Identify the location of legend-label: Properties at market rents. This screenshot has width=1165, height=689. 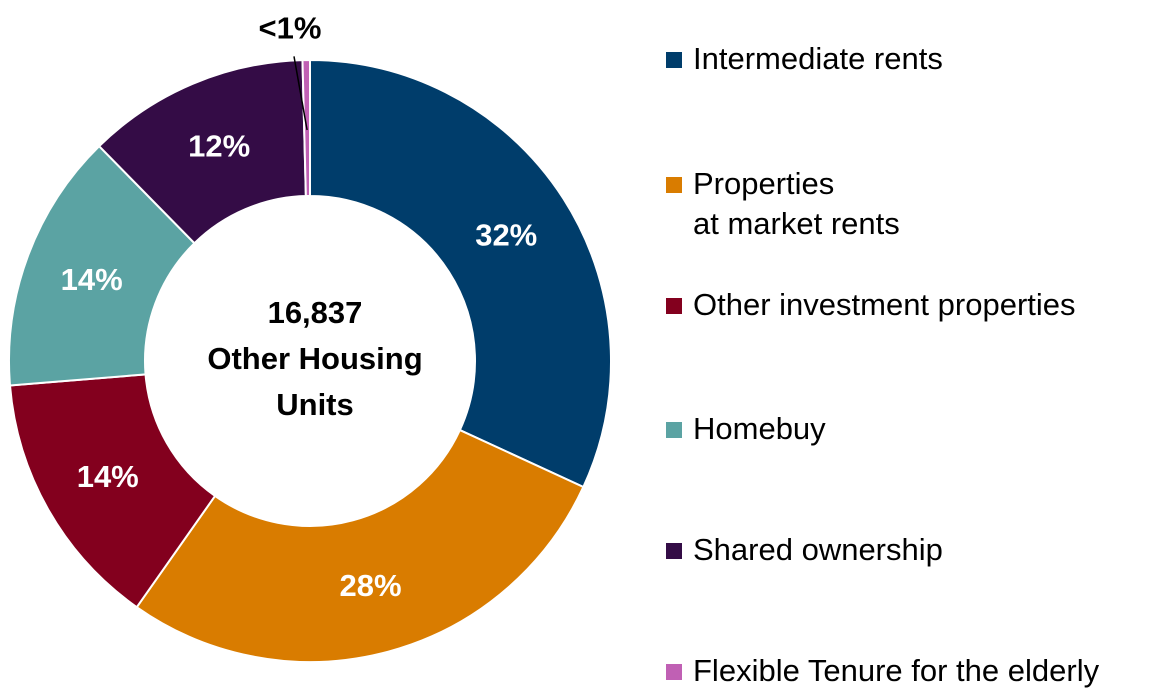
(796, 203).